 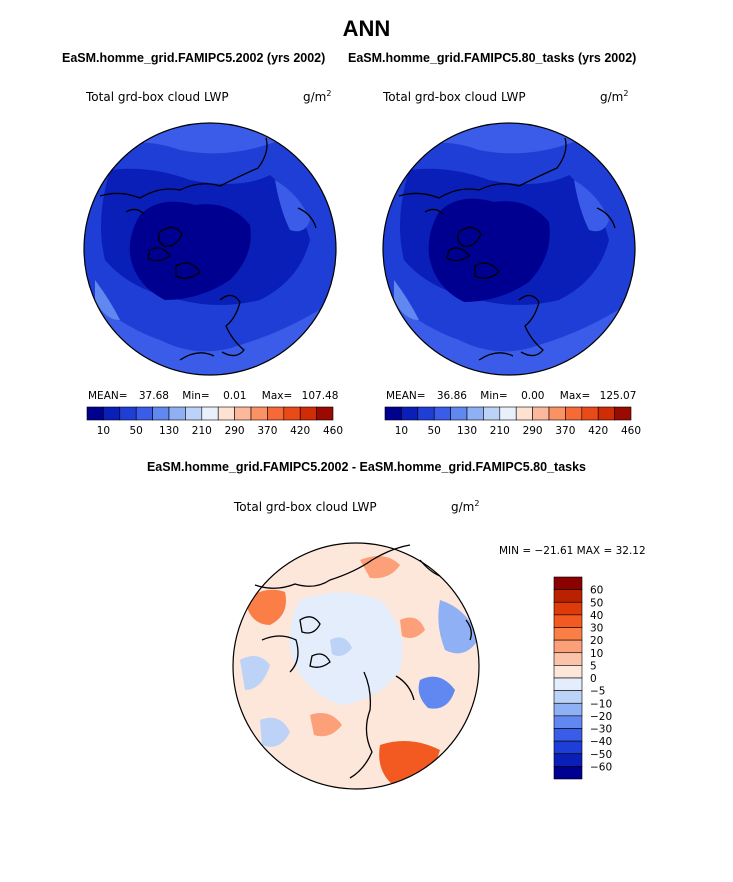 I want to click on panel-3-colorbar-tick-label: −10, so click(x=601, y=704).